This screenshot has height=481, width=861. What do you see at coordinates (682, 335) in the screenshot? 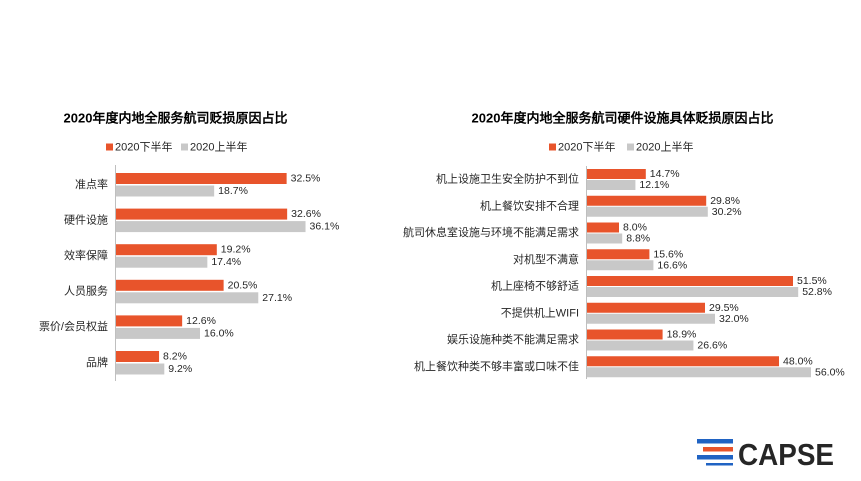
I see `value-label-second-half-2020: 18.9%` at bounding box center [682, 335].